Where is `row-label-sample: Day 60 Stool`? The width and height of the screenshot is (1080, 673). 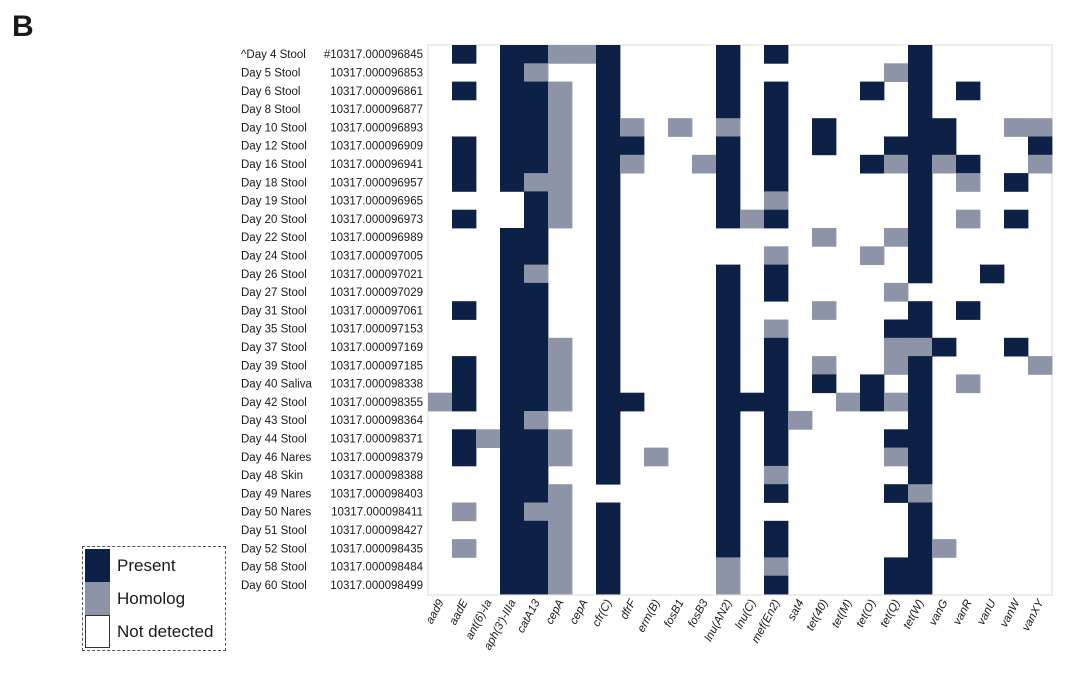 row-label-sample: Day 60 Stool is located at coordinates (274, 586).